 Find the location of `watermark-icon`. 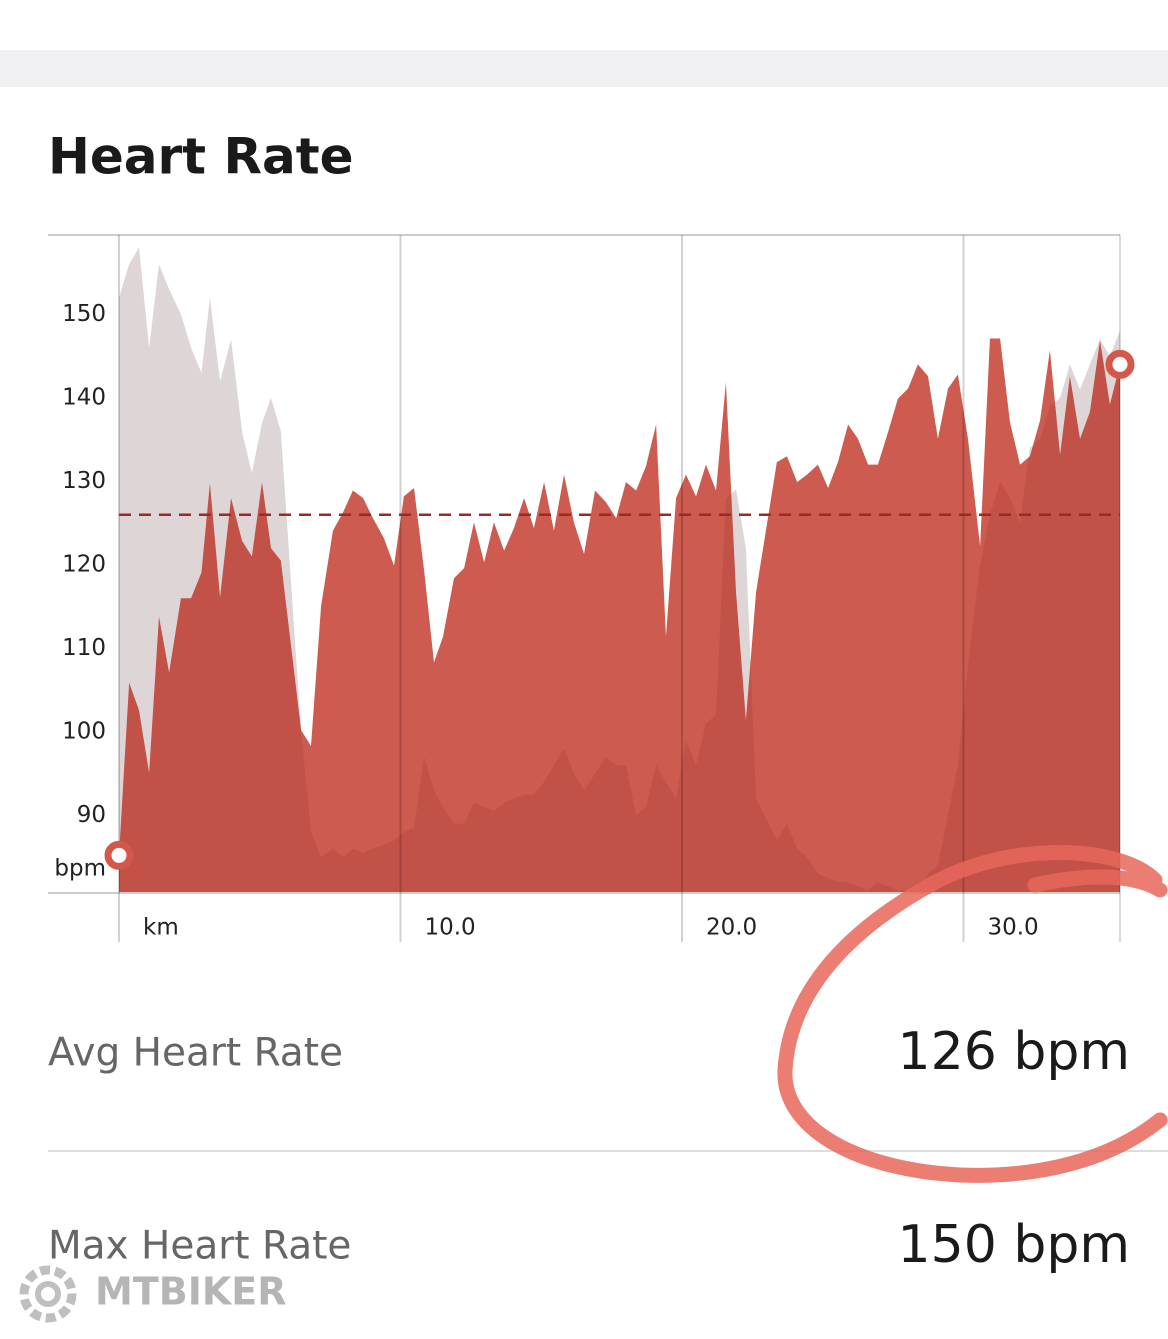

watermark-icon is located at coordinates (48, 1294).